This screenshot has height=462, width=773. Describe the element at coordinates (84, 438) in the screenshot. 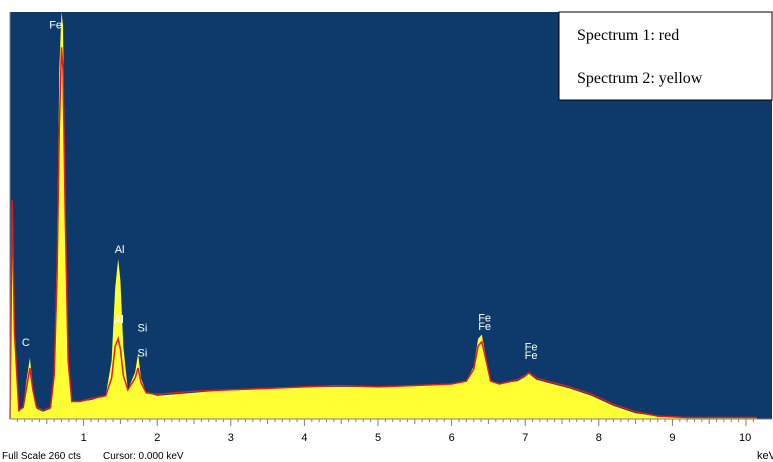

I see `x-tick-label: 1` at that location.